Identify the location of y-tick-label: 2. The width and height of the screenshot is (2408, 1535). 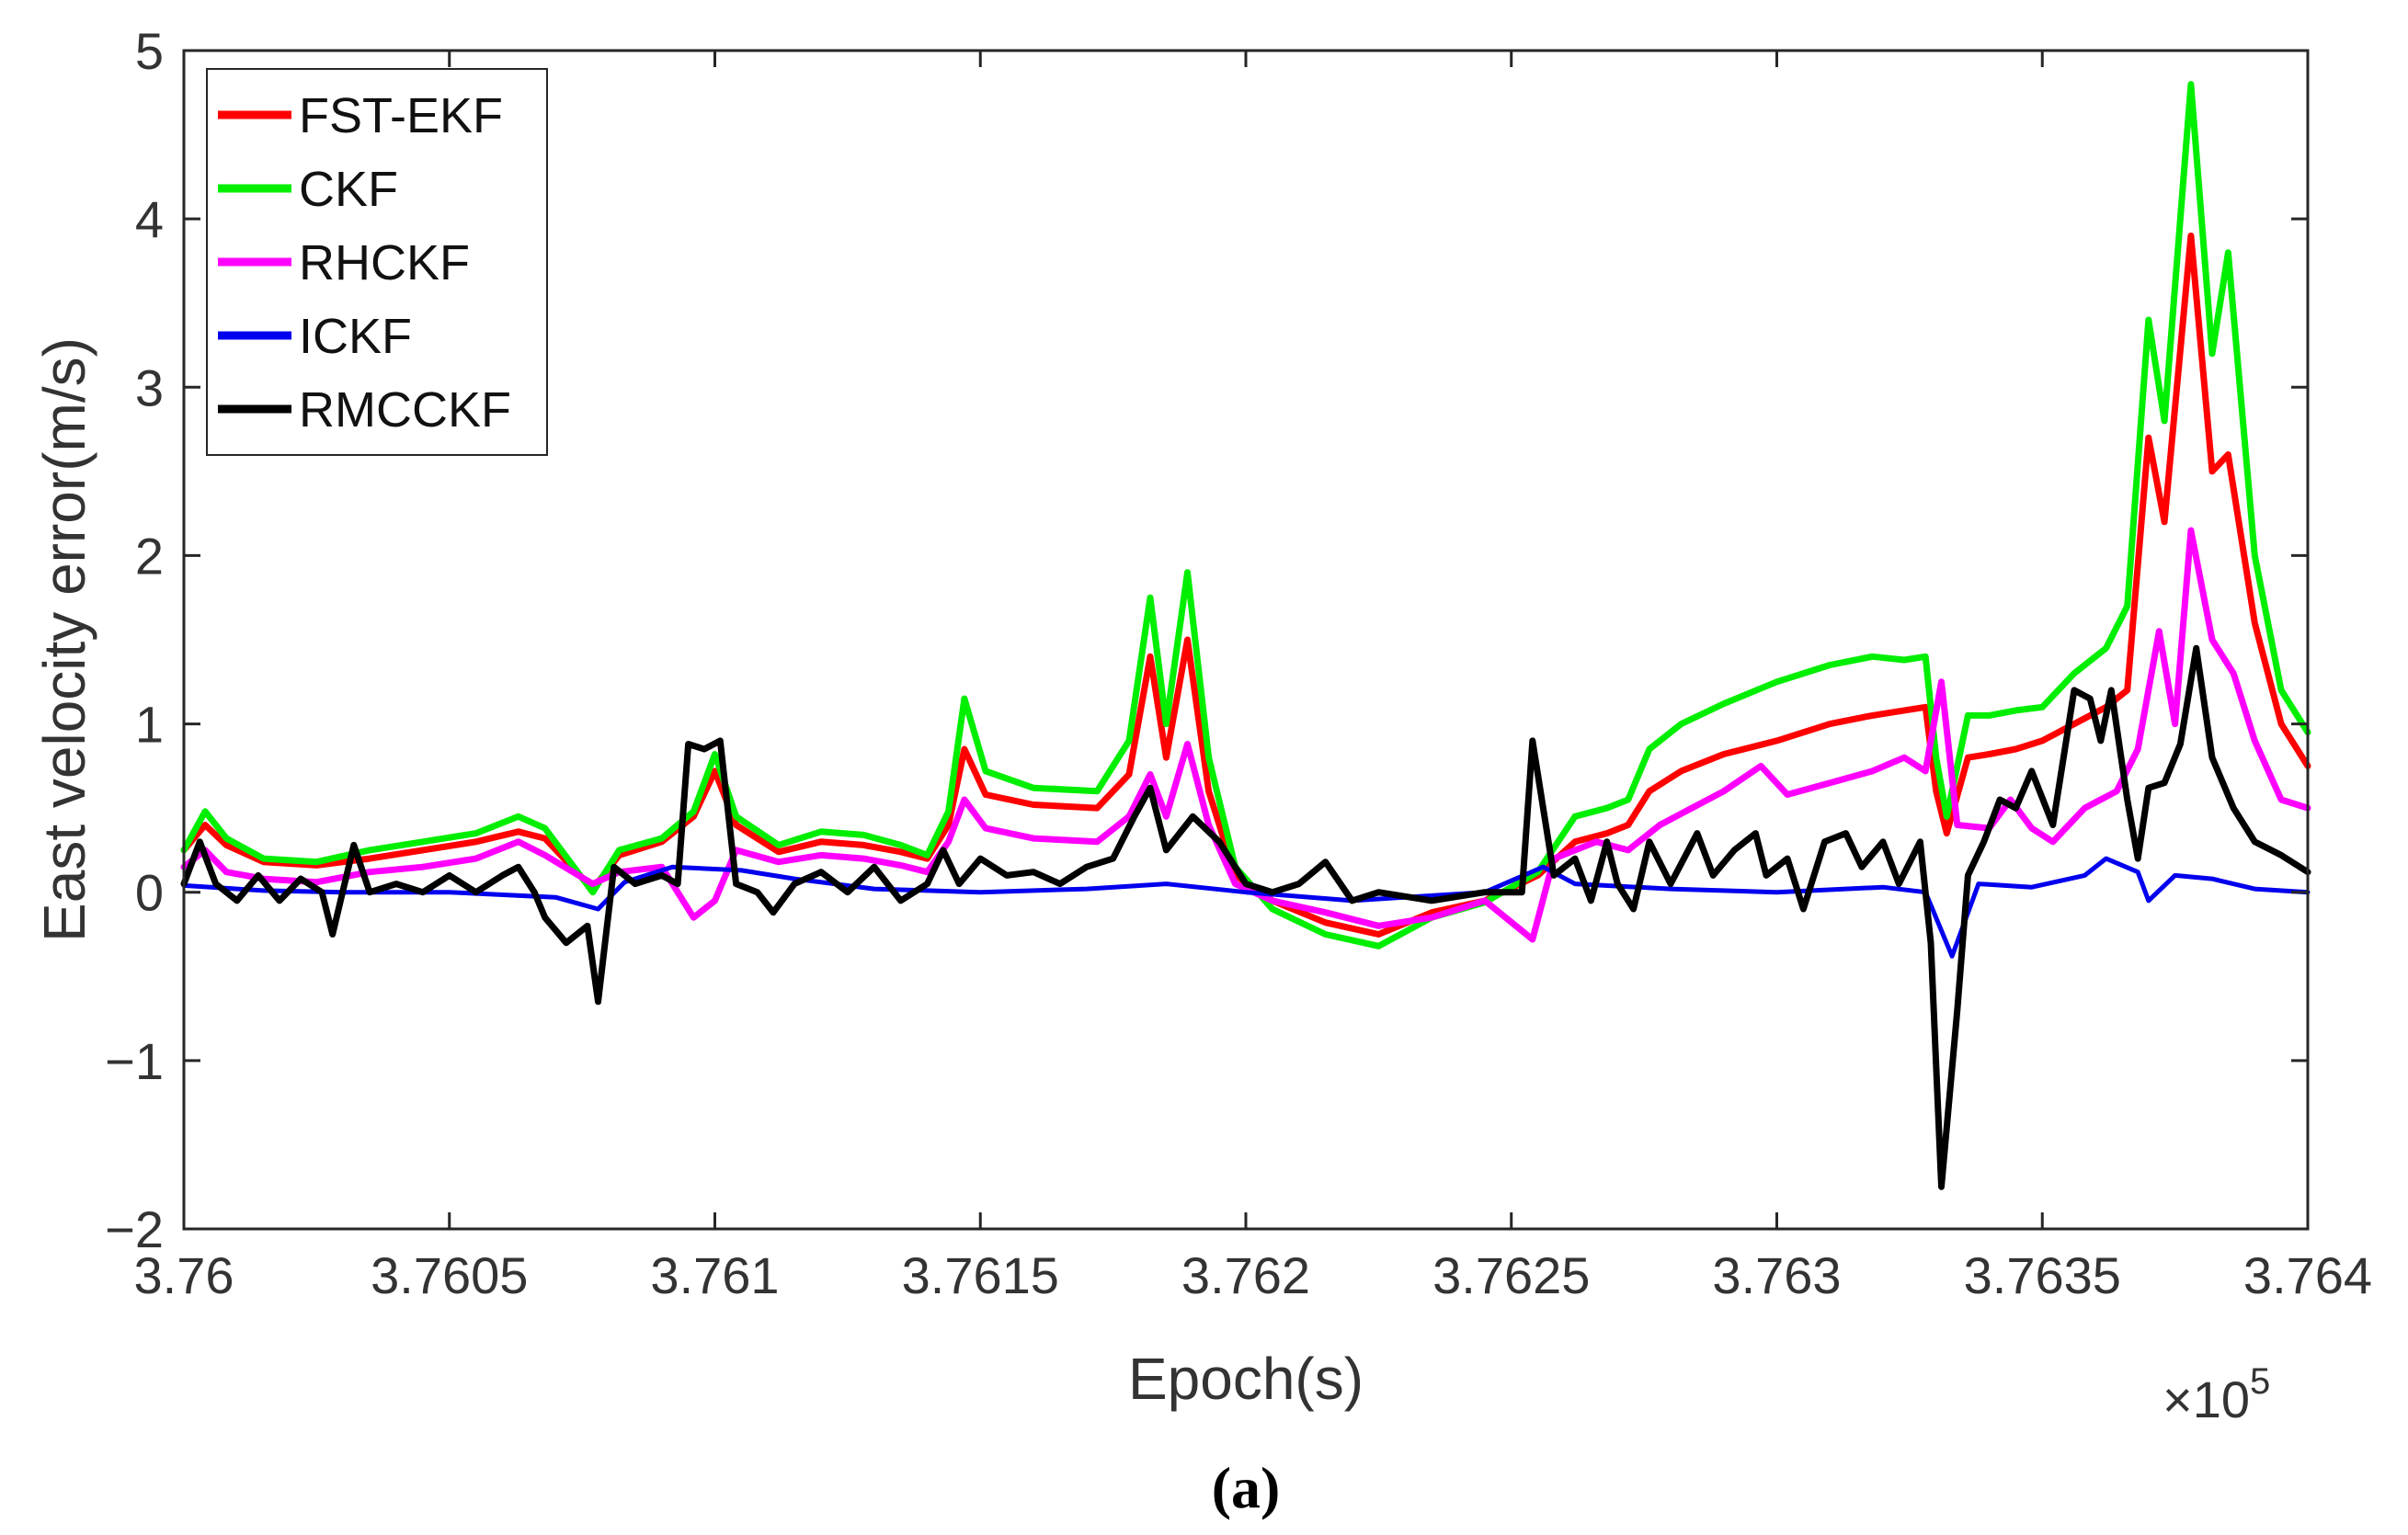
(150, 556).